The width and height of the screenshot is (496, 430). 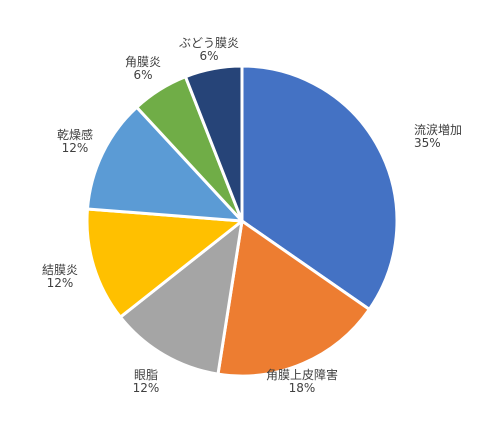 What do you see at coordinates (146, 374) in the screenshot?
I see `slice-category-label: 眼脂` at bounding box center [146, 374].